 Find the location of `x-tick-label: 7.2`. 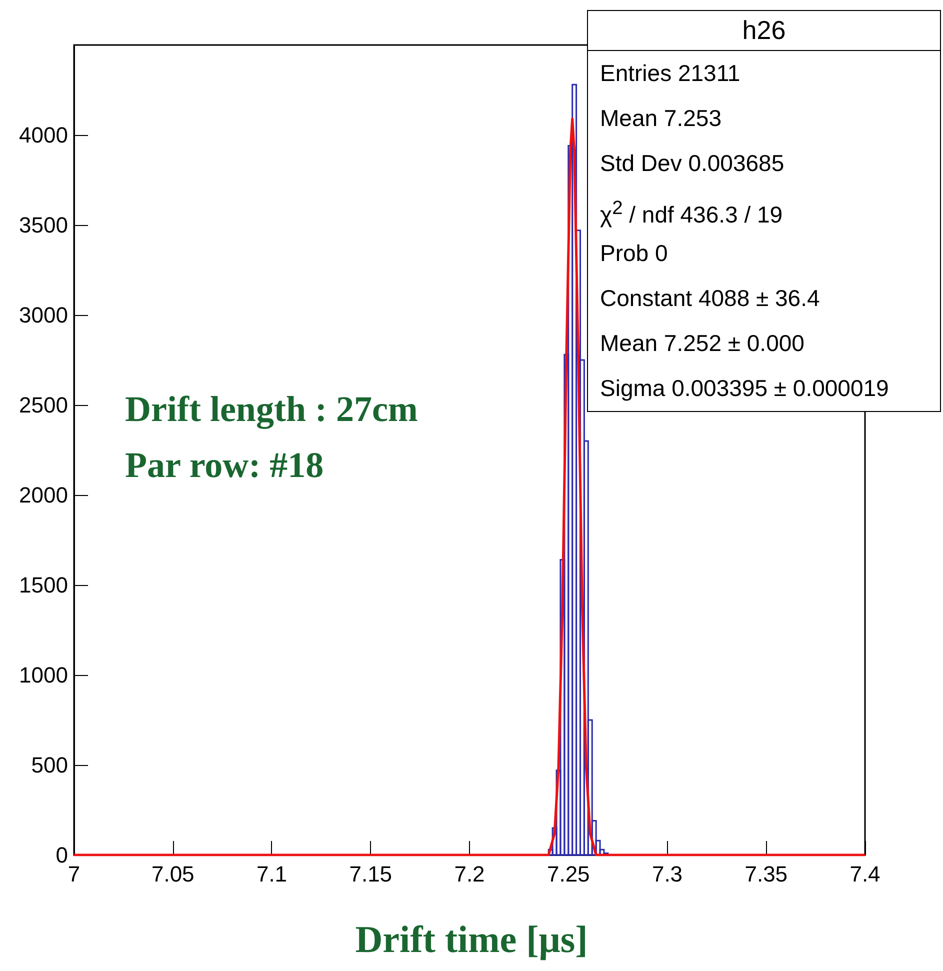

x-tick-label: 7.2 is located at coordinates (469, 874).